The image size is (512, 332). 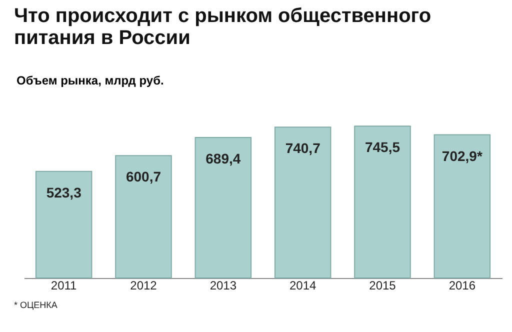 I want to click on data-label: 745,5, so click(x=382, y=147).